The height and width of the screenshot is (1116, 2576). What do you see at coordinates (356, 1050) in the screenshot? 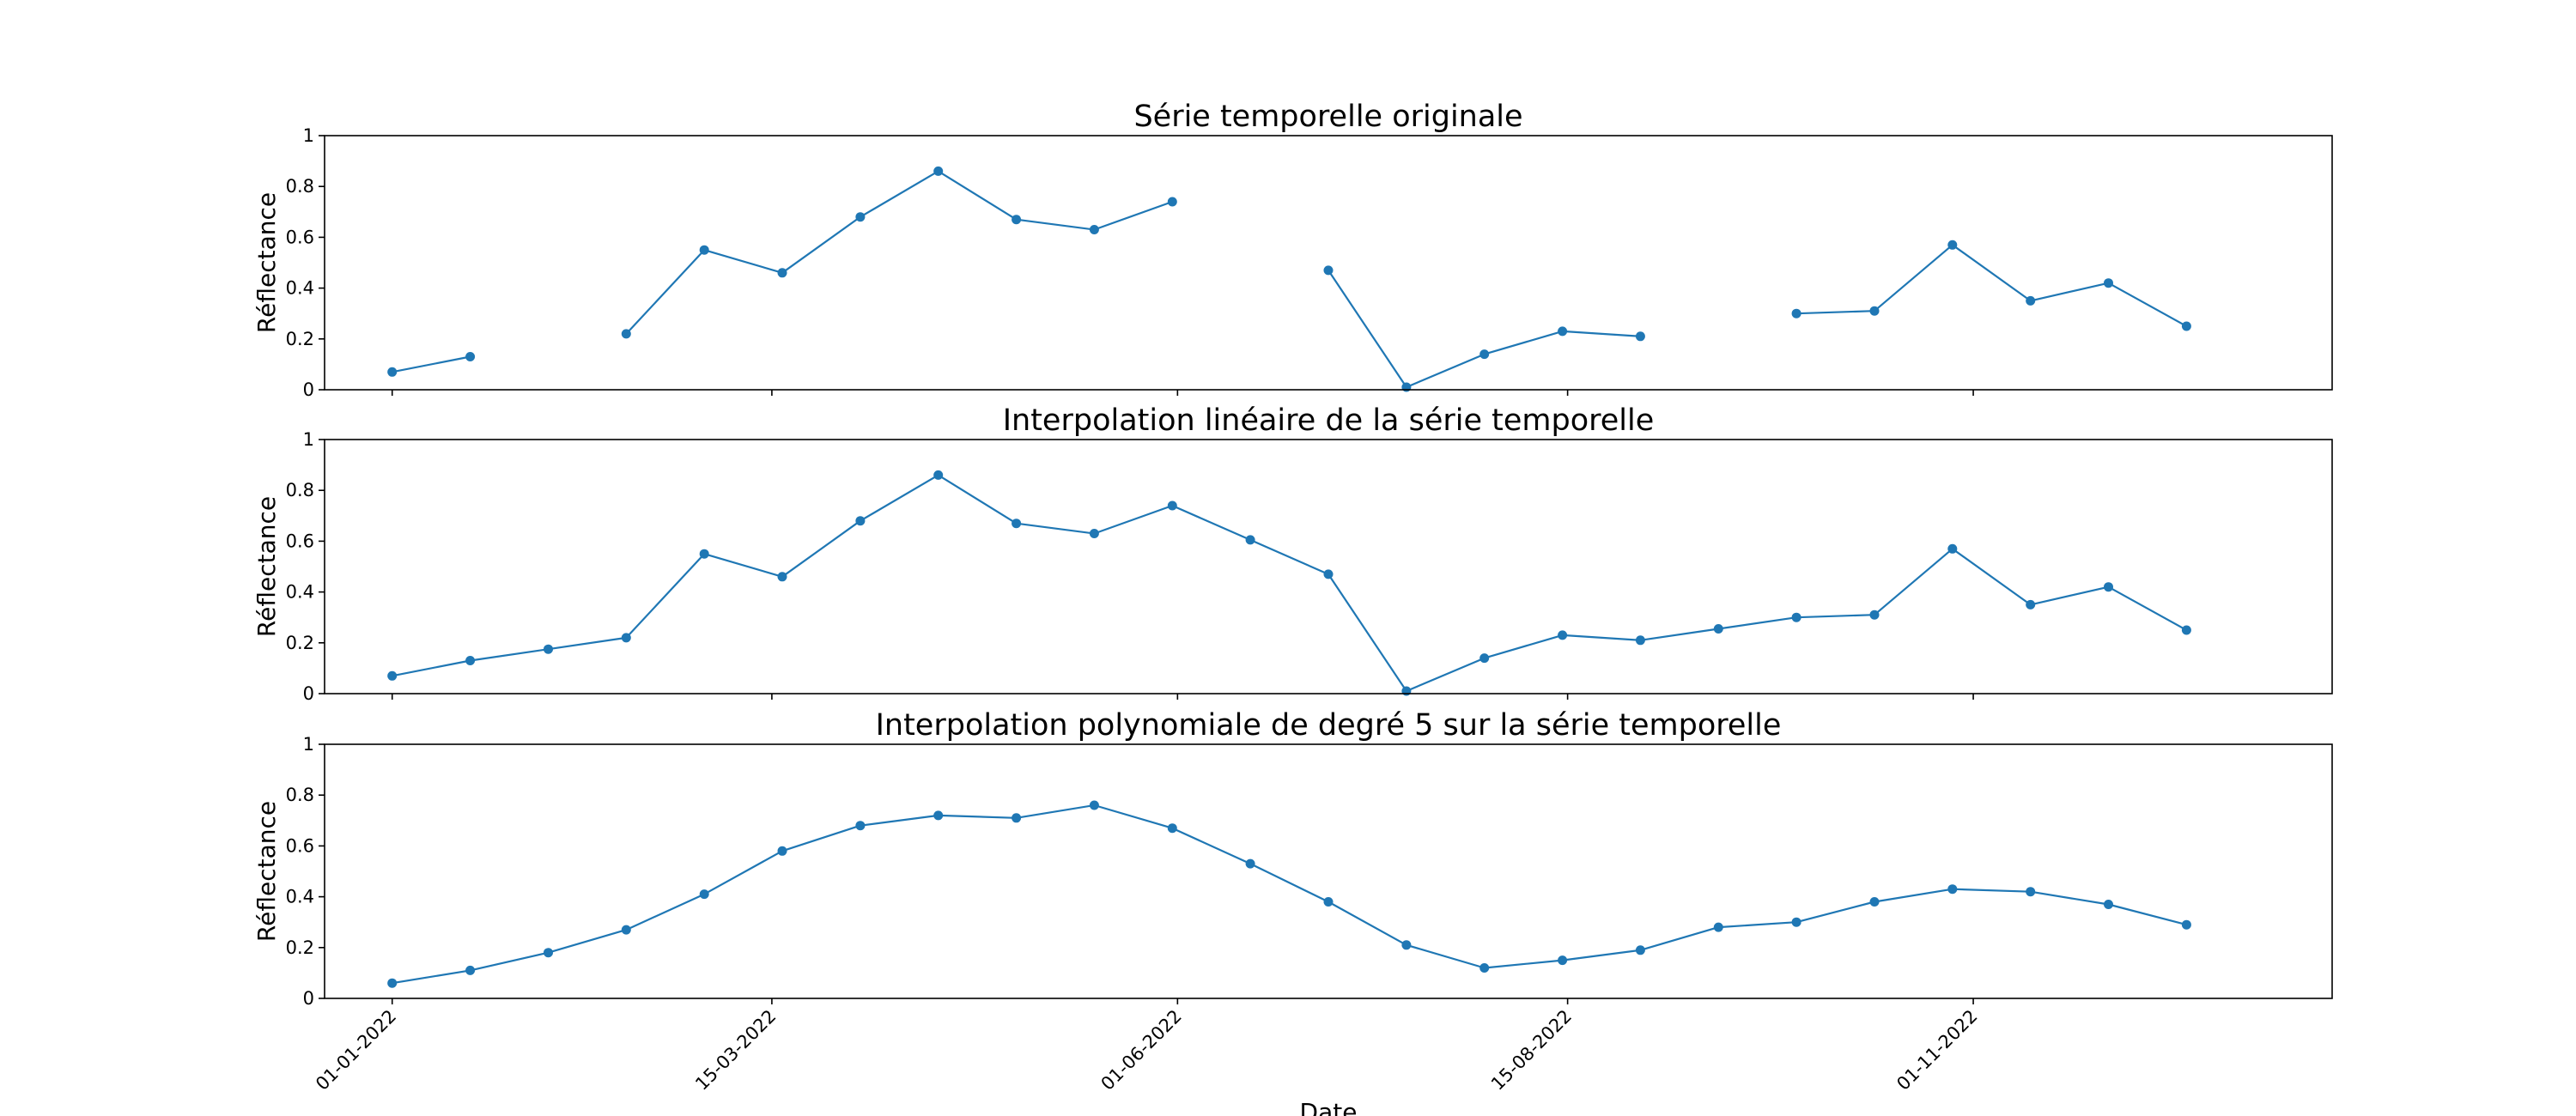
I see `x-tick-label: 01-01-2022` at bounding box center [356, 1050].